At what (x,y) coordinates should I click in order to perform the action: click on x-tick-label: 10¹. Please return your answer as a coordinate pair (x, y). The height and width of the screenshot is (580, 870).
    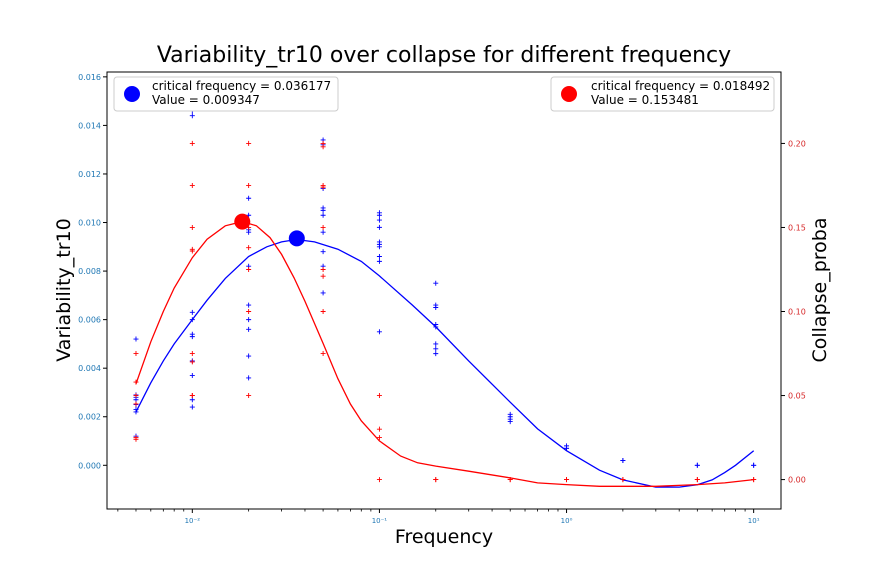
    Looking at the image, I should click on (754, 521).